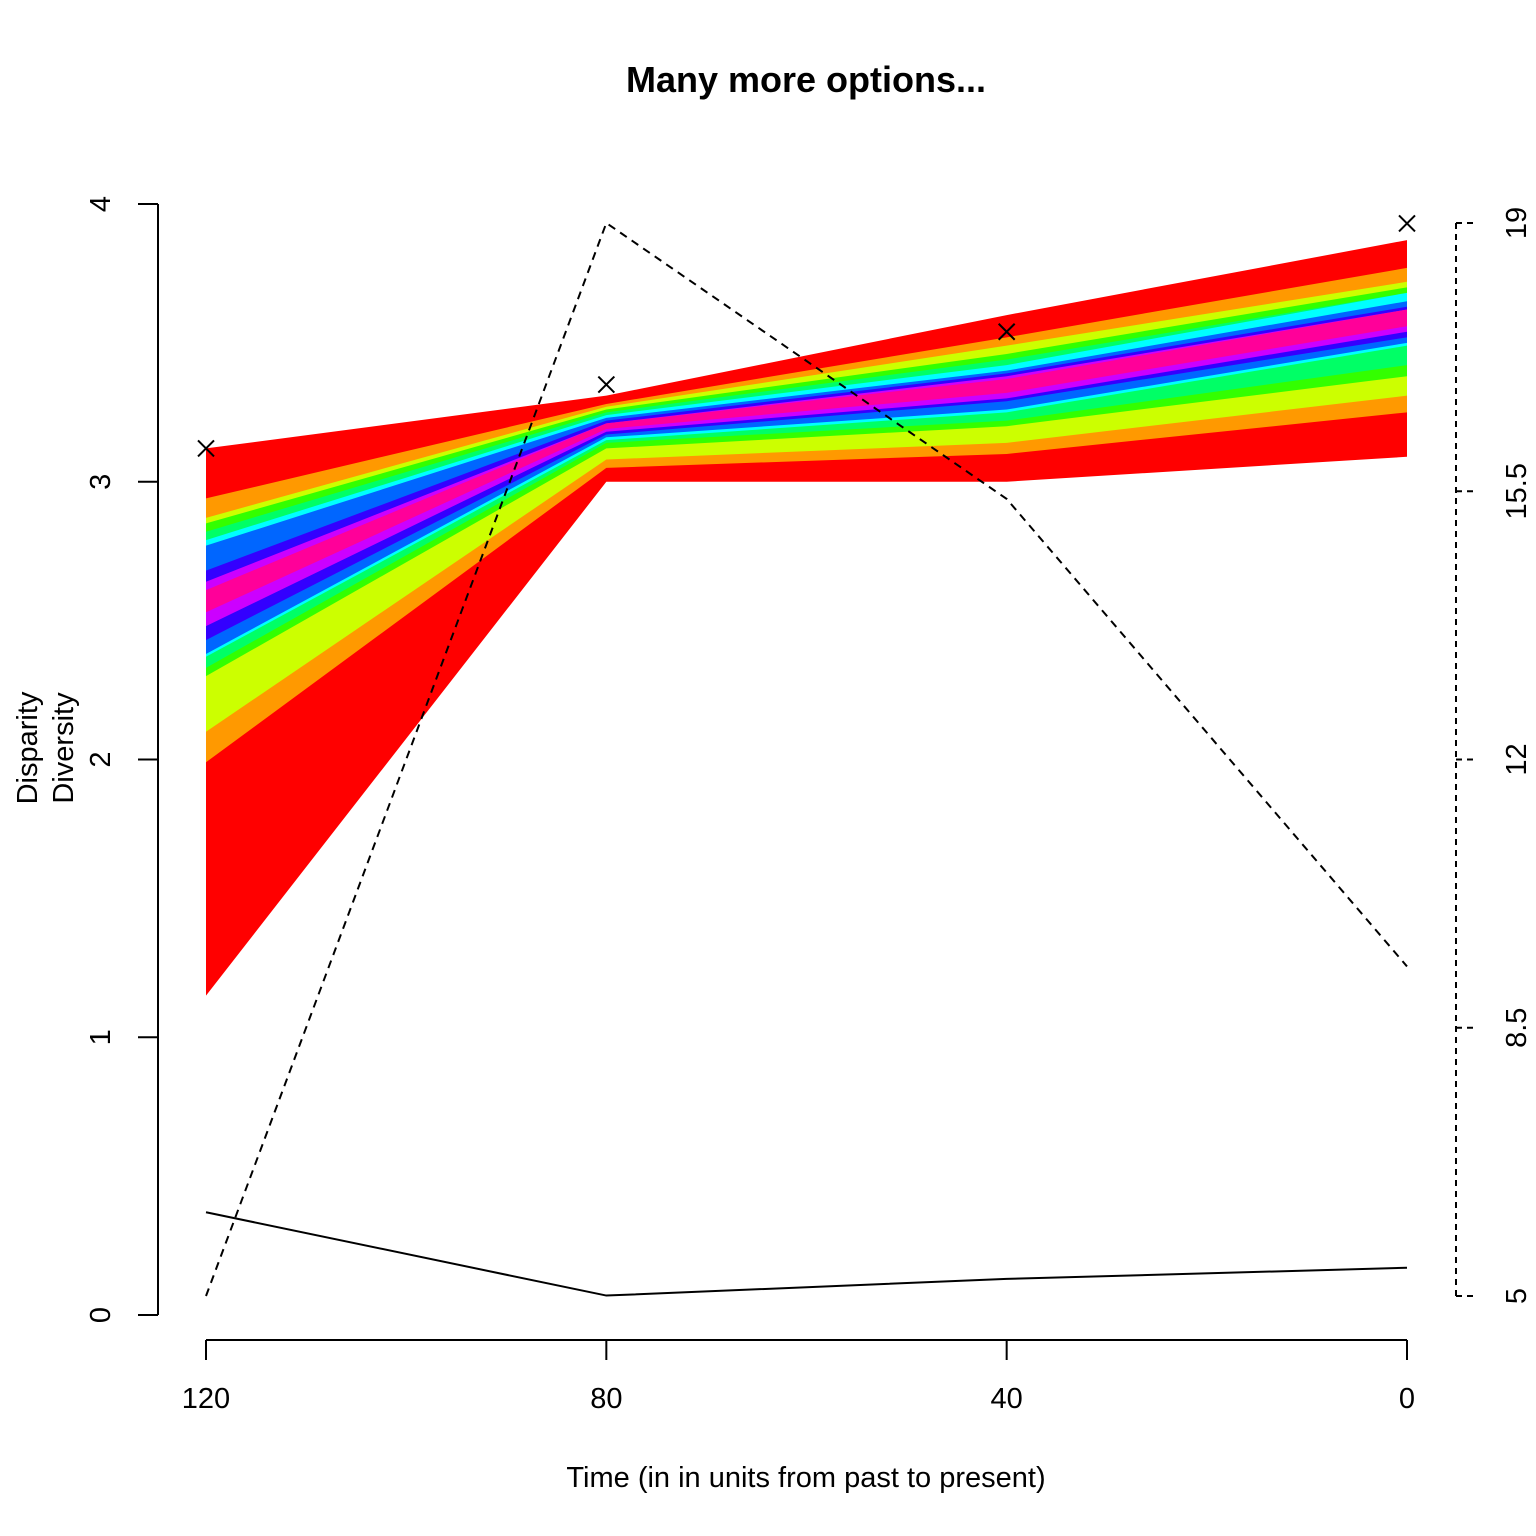 The image size is (1536, 1536). What do you see at coordinates (206, 1399) in the screenshot?
I see `x-tick-label: 120` at bounding box center [206, 1399].